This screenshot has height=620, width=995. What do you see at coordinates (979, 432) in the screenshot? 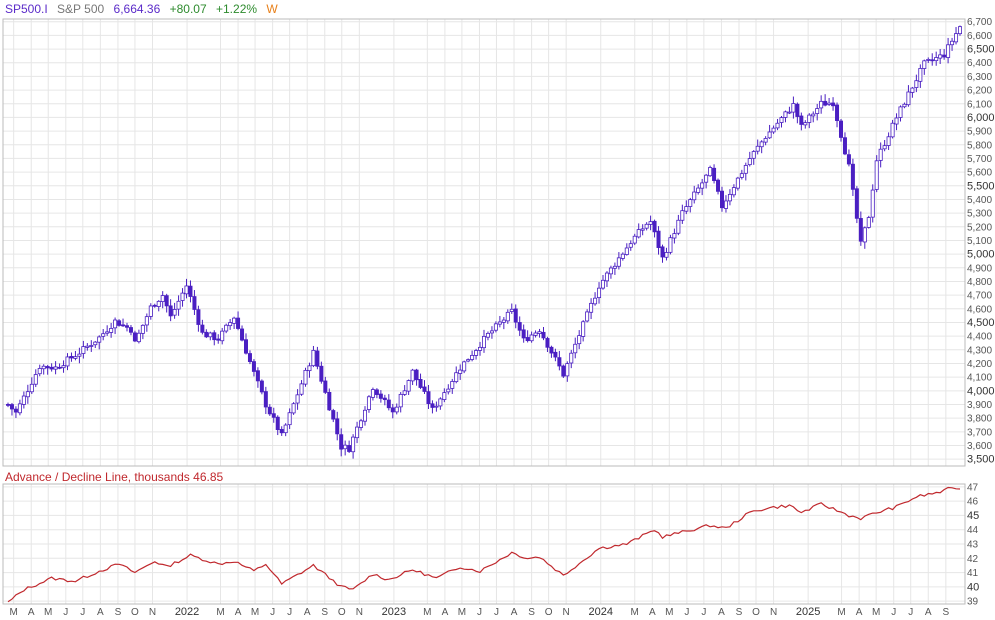
I see `price-axis-label: 3,700` at bounding box center [979, 432].